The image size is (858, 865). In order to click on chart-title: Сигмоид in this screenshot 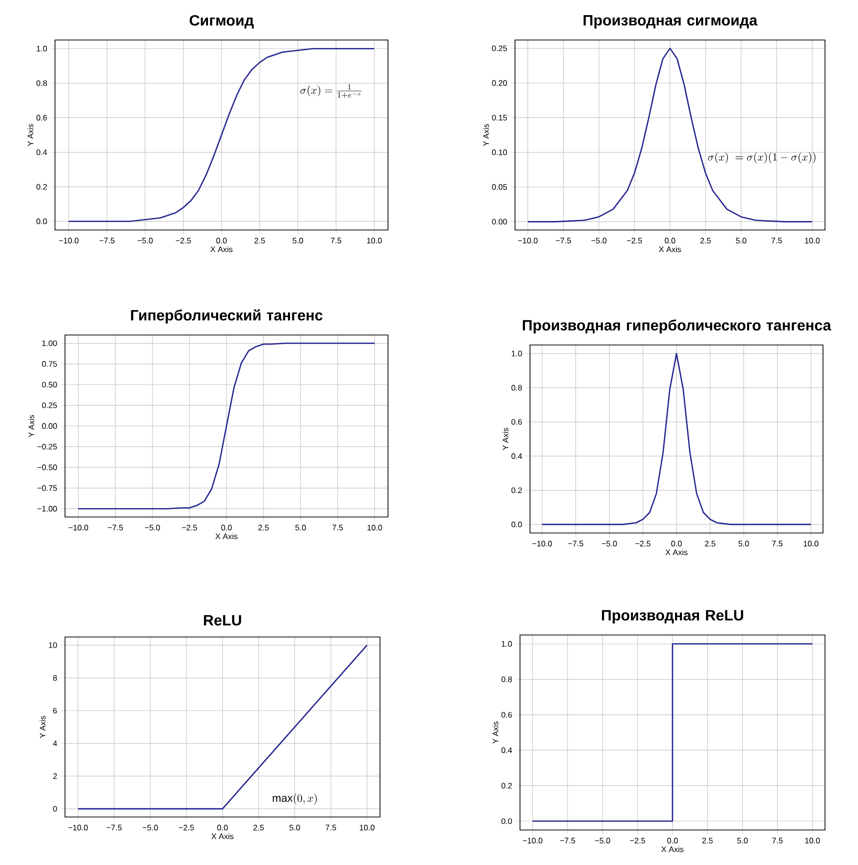, I will do `click(222, 21)`.